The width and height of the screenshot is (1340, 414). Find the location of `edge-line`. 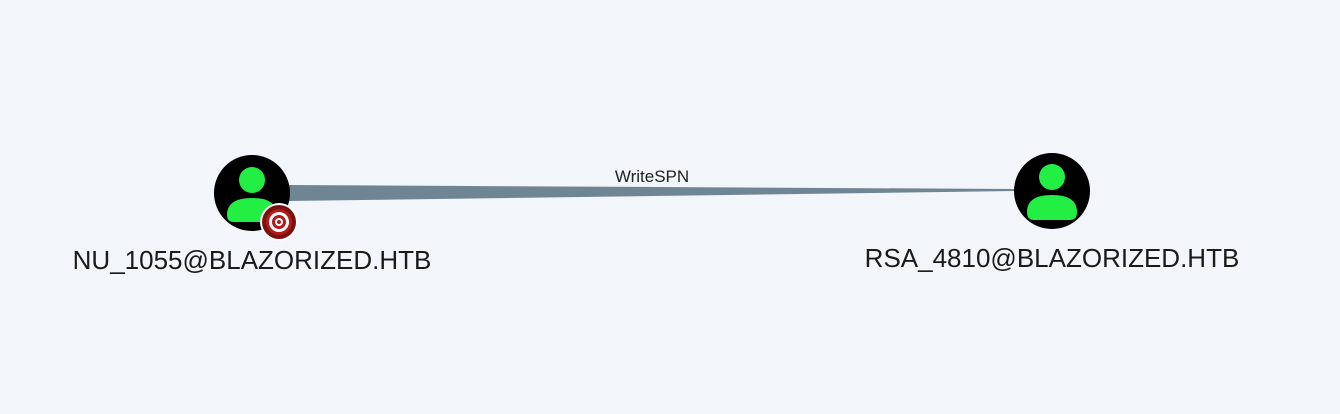

edge-line is located at coordinates (650, 193).